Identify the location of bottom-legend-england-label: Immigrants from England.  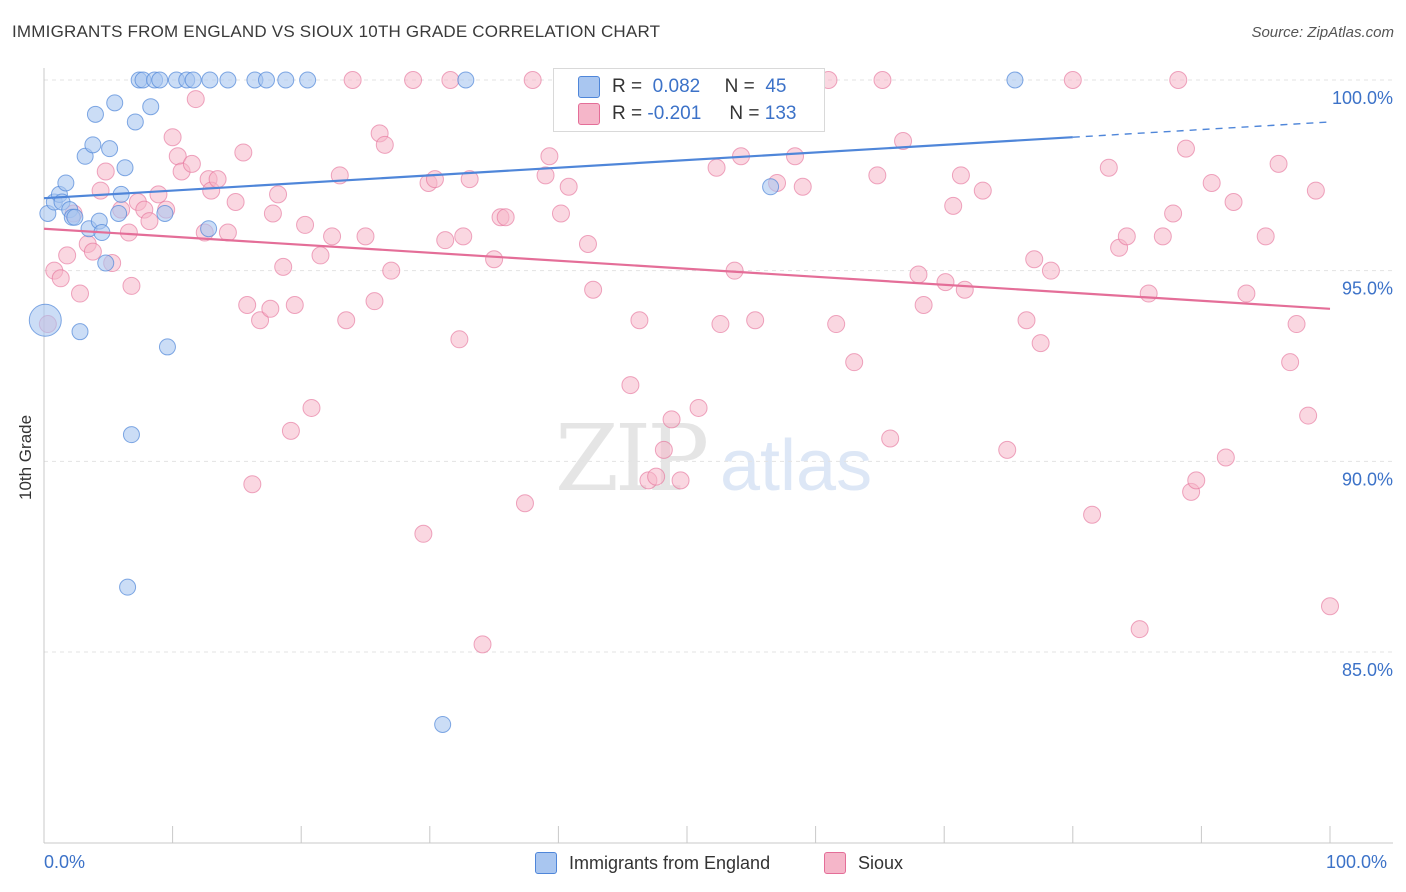
(670, 862).